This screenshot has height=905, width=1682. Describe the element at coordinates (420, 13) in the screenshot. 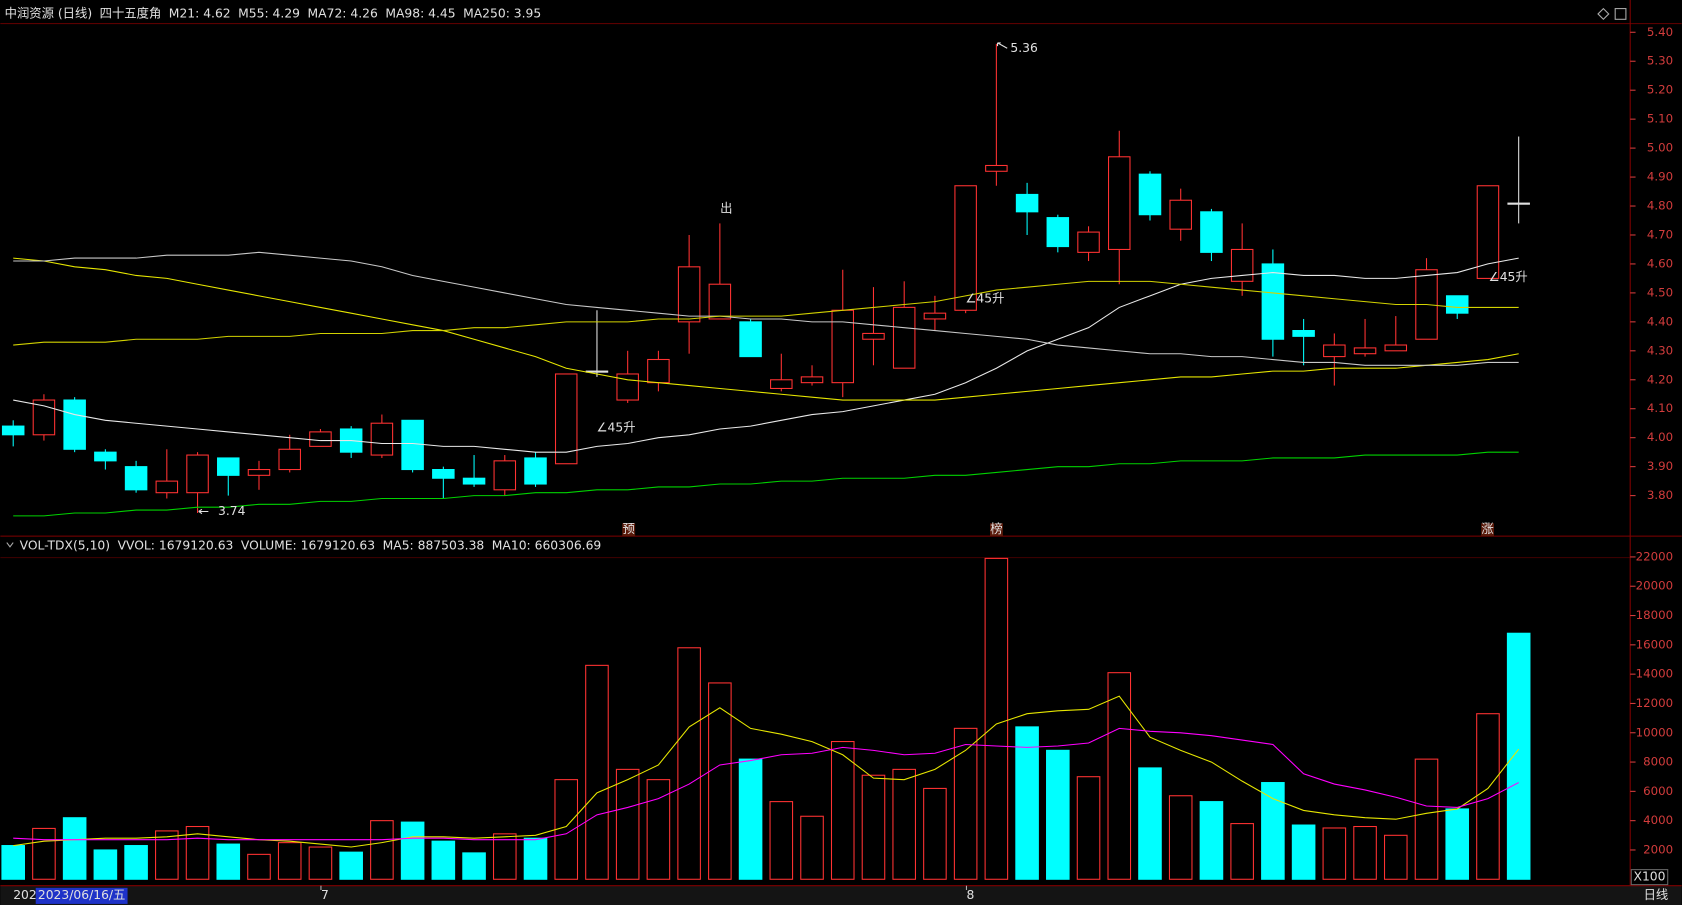

I see `legend-item: MA98: 4.45` at that location.